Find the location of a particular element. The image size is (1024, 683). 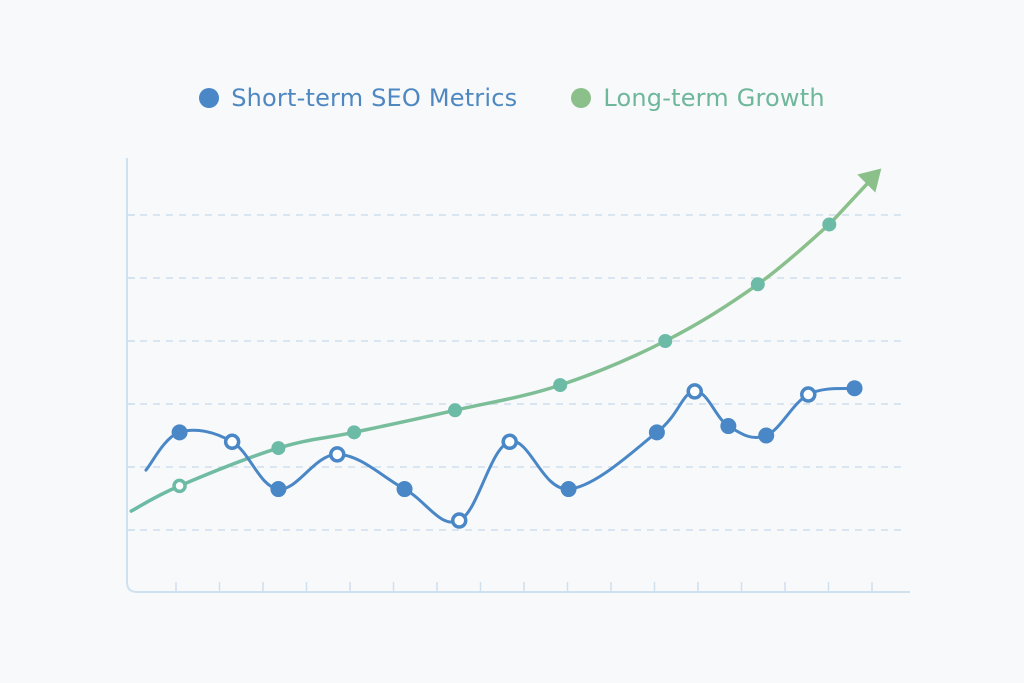

legend-item-long-term: Long-term Growth is located at coordinates (698, 98).